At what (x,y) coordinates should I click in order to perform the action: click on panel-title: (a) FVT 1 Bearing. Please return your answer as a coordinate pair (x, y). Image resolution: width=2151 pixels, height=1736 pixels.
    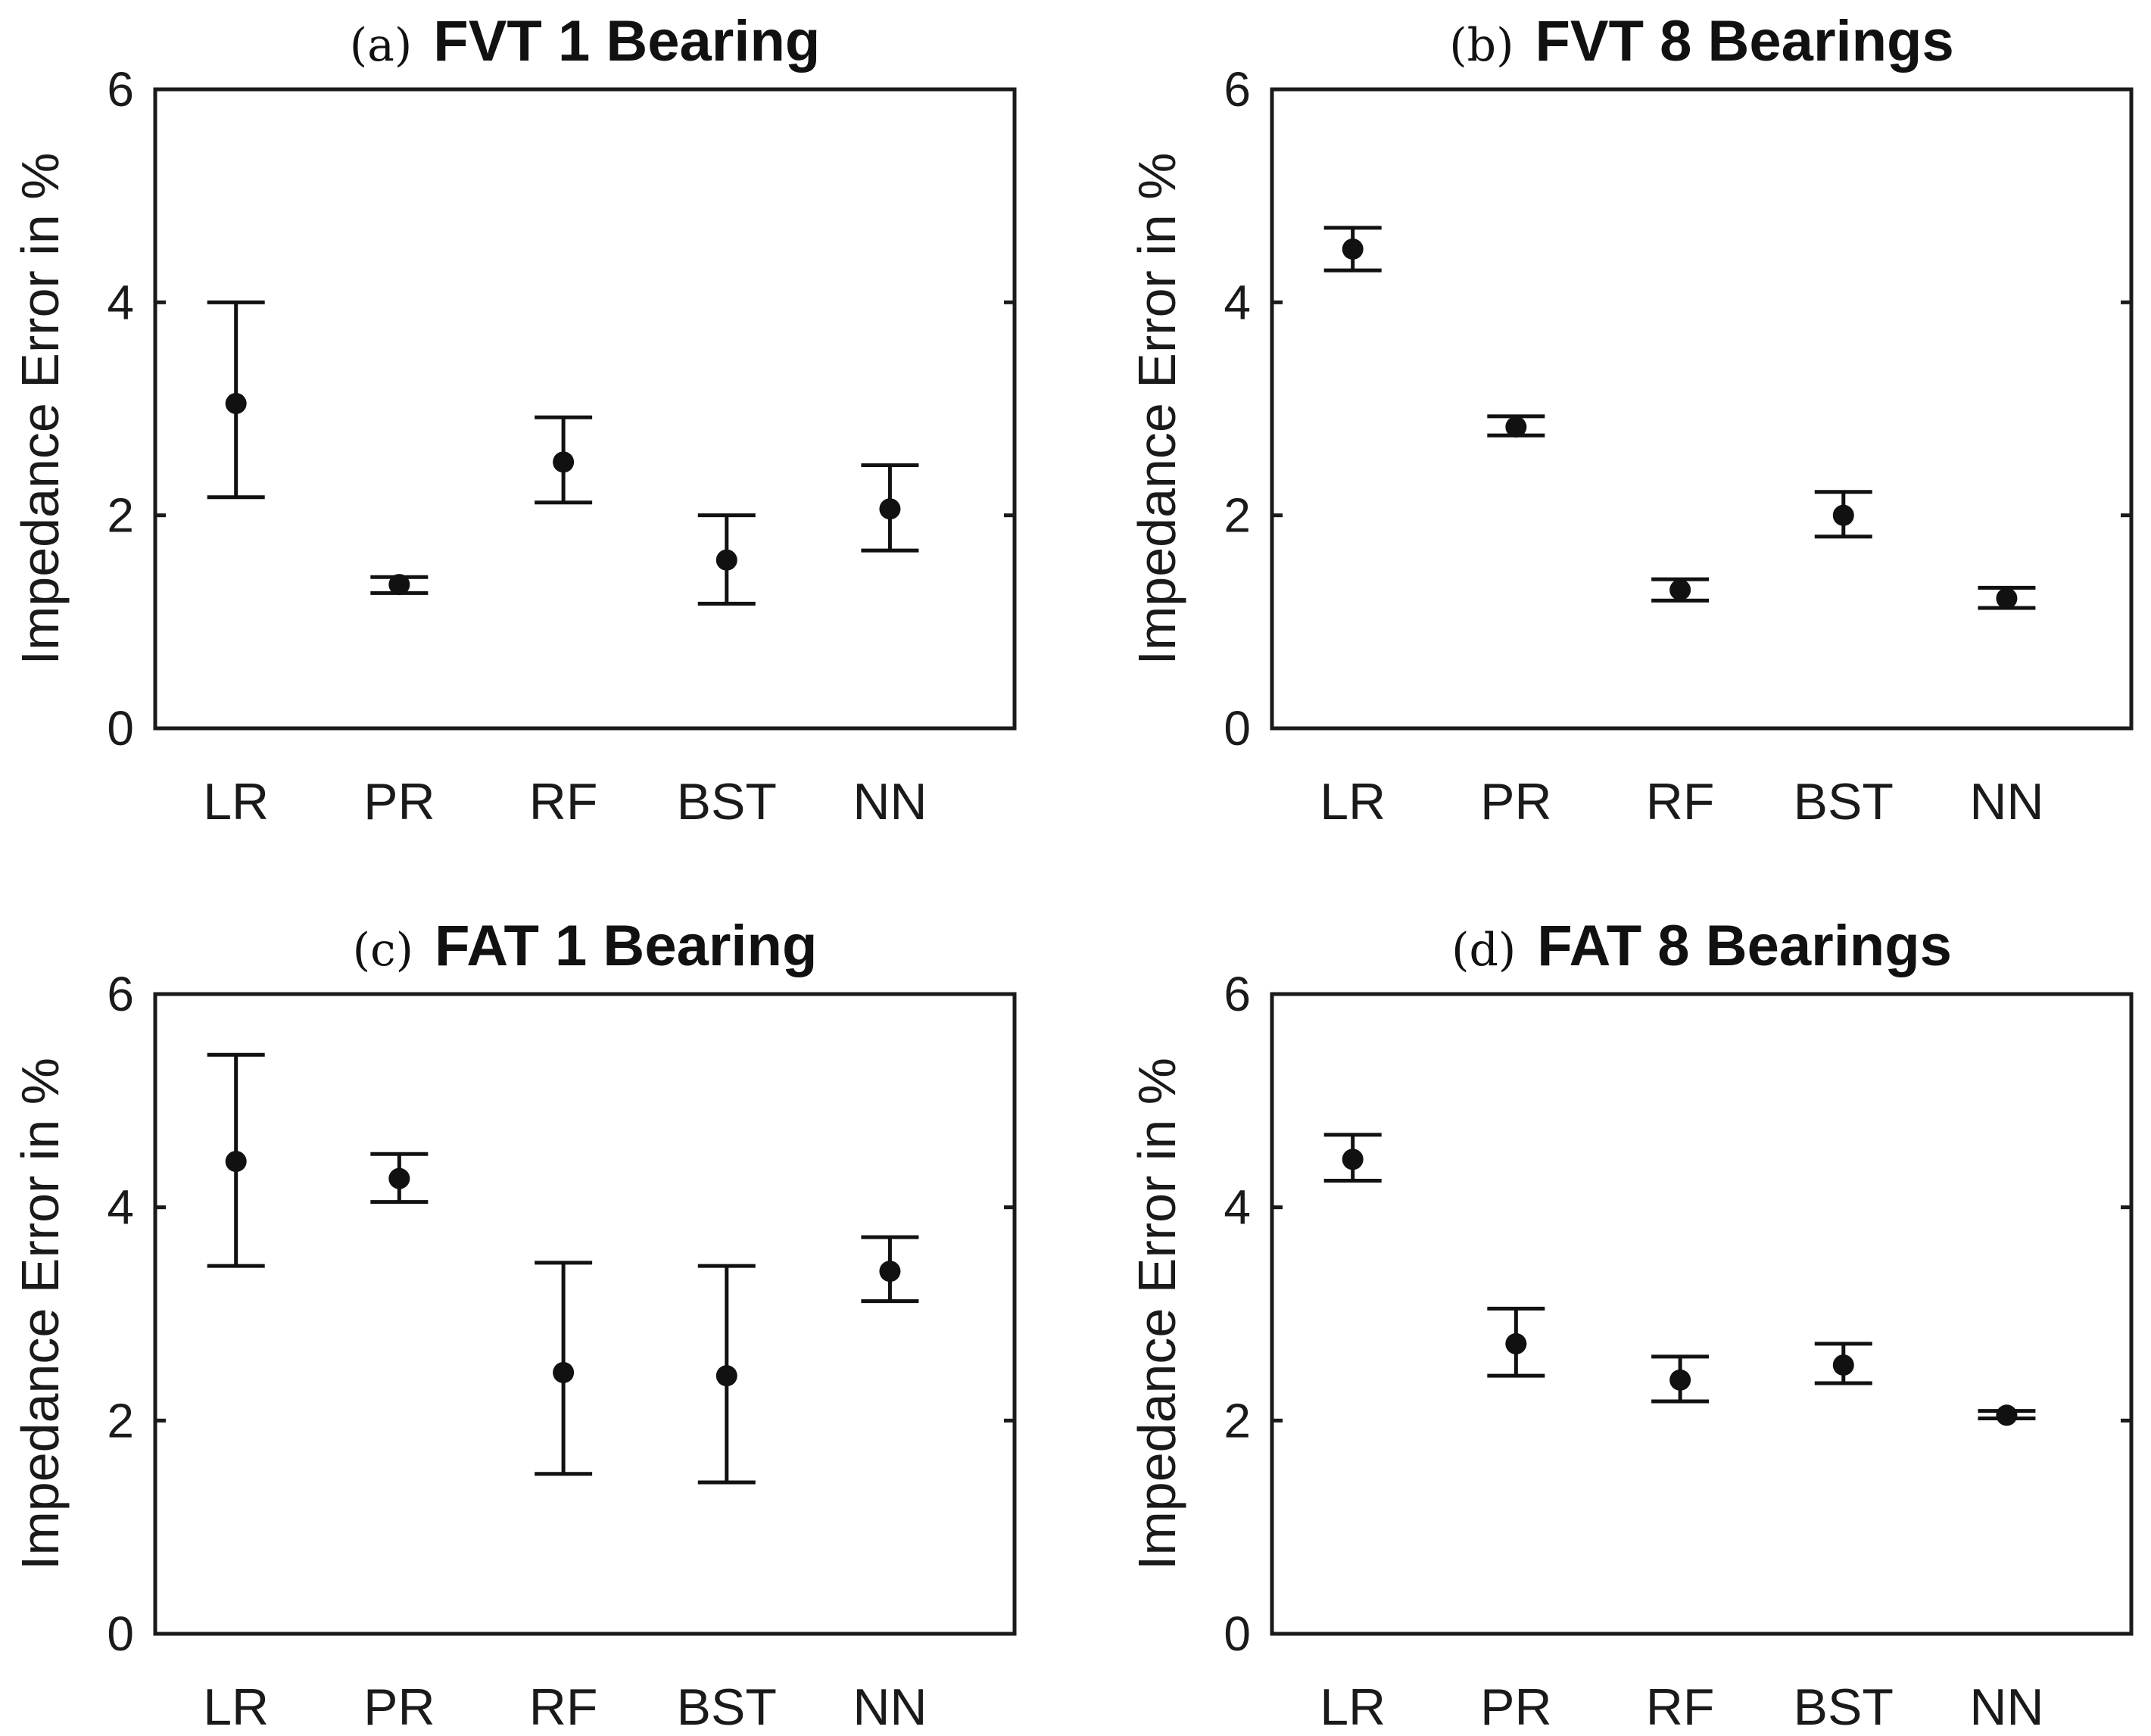
    Looking at the image, I should click on (585, 41).